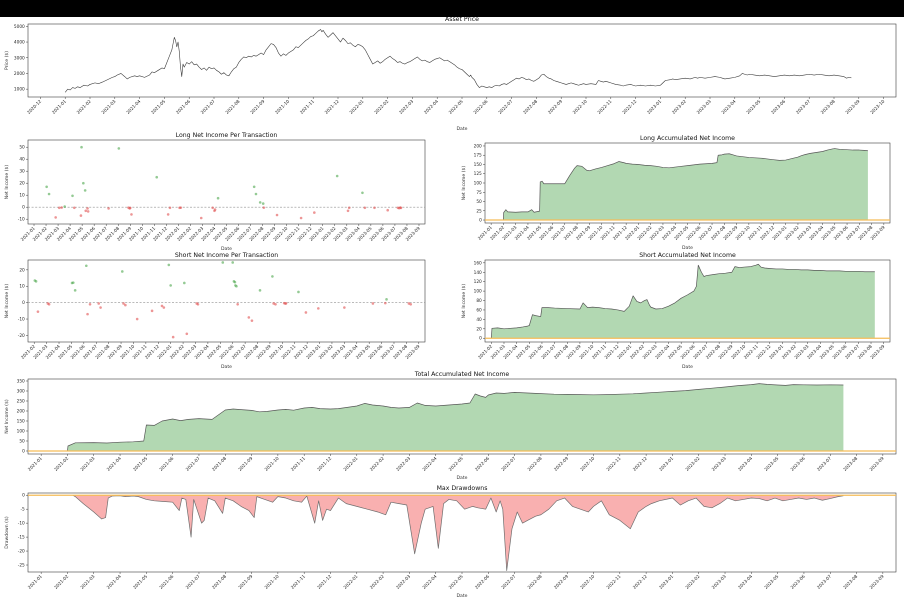  What do you see at coordinates (298, 463) in the screenshot?
I see `x-tick-label: 2021-11` at bounding box center [298, 463].